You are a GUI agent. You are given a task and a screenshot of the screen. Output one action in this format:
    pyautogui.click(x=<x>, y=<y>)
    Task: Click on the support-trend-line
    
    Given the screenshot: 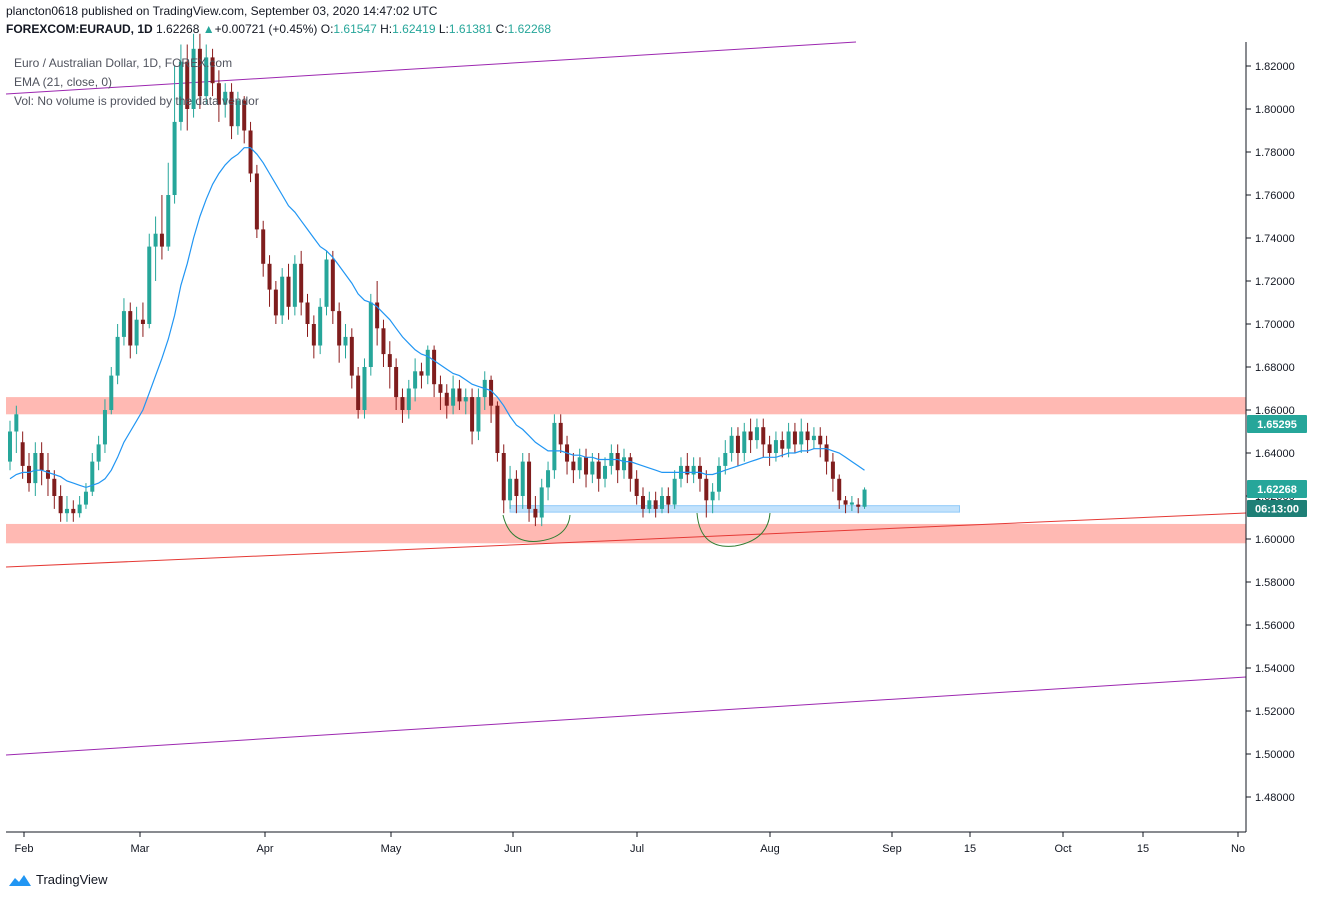 What is the action you would take?
    pyautogui.click(x=626, y=540)
    